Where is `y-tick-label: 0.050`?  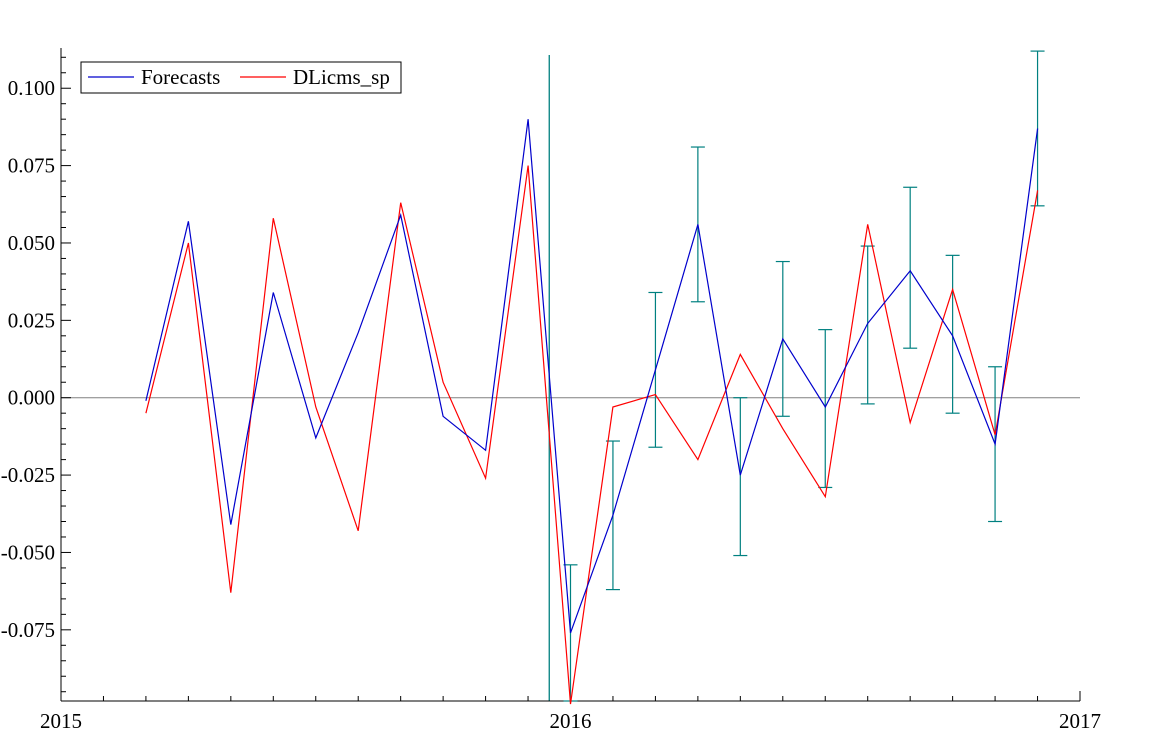 y-tick-label: 0.050 is located at coordinates (31, 243).